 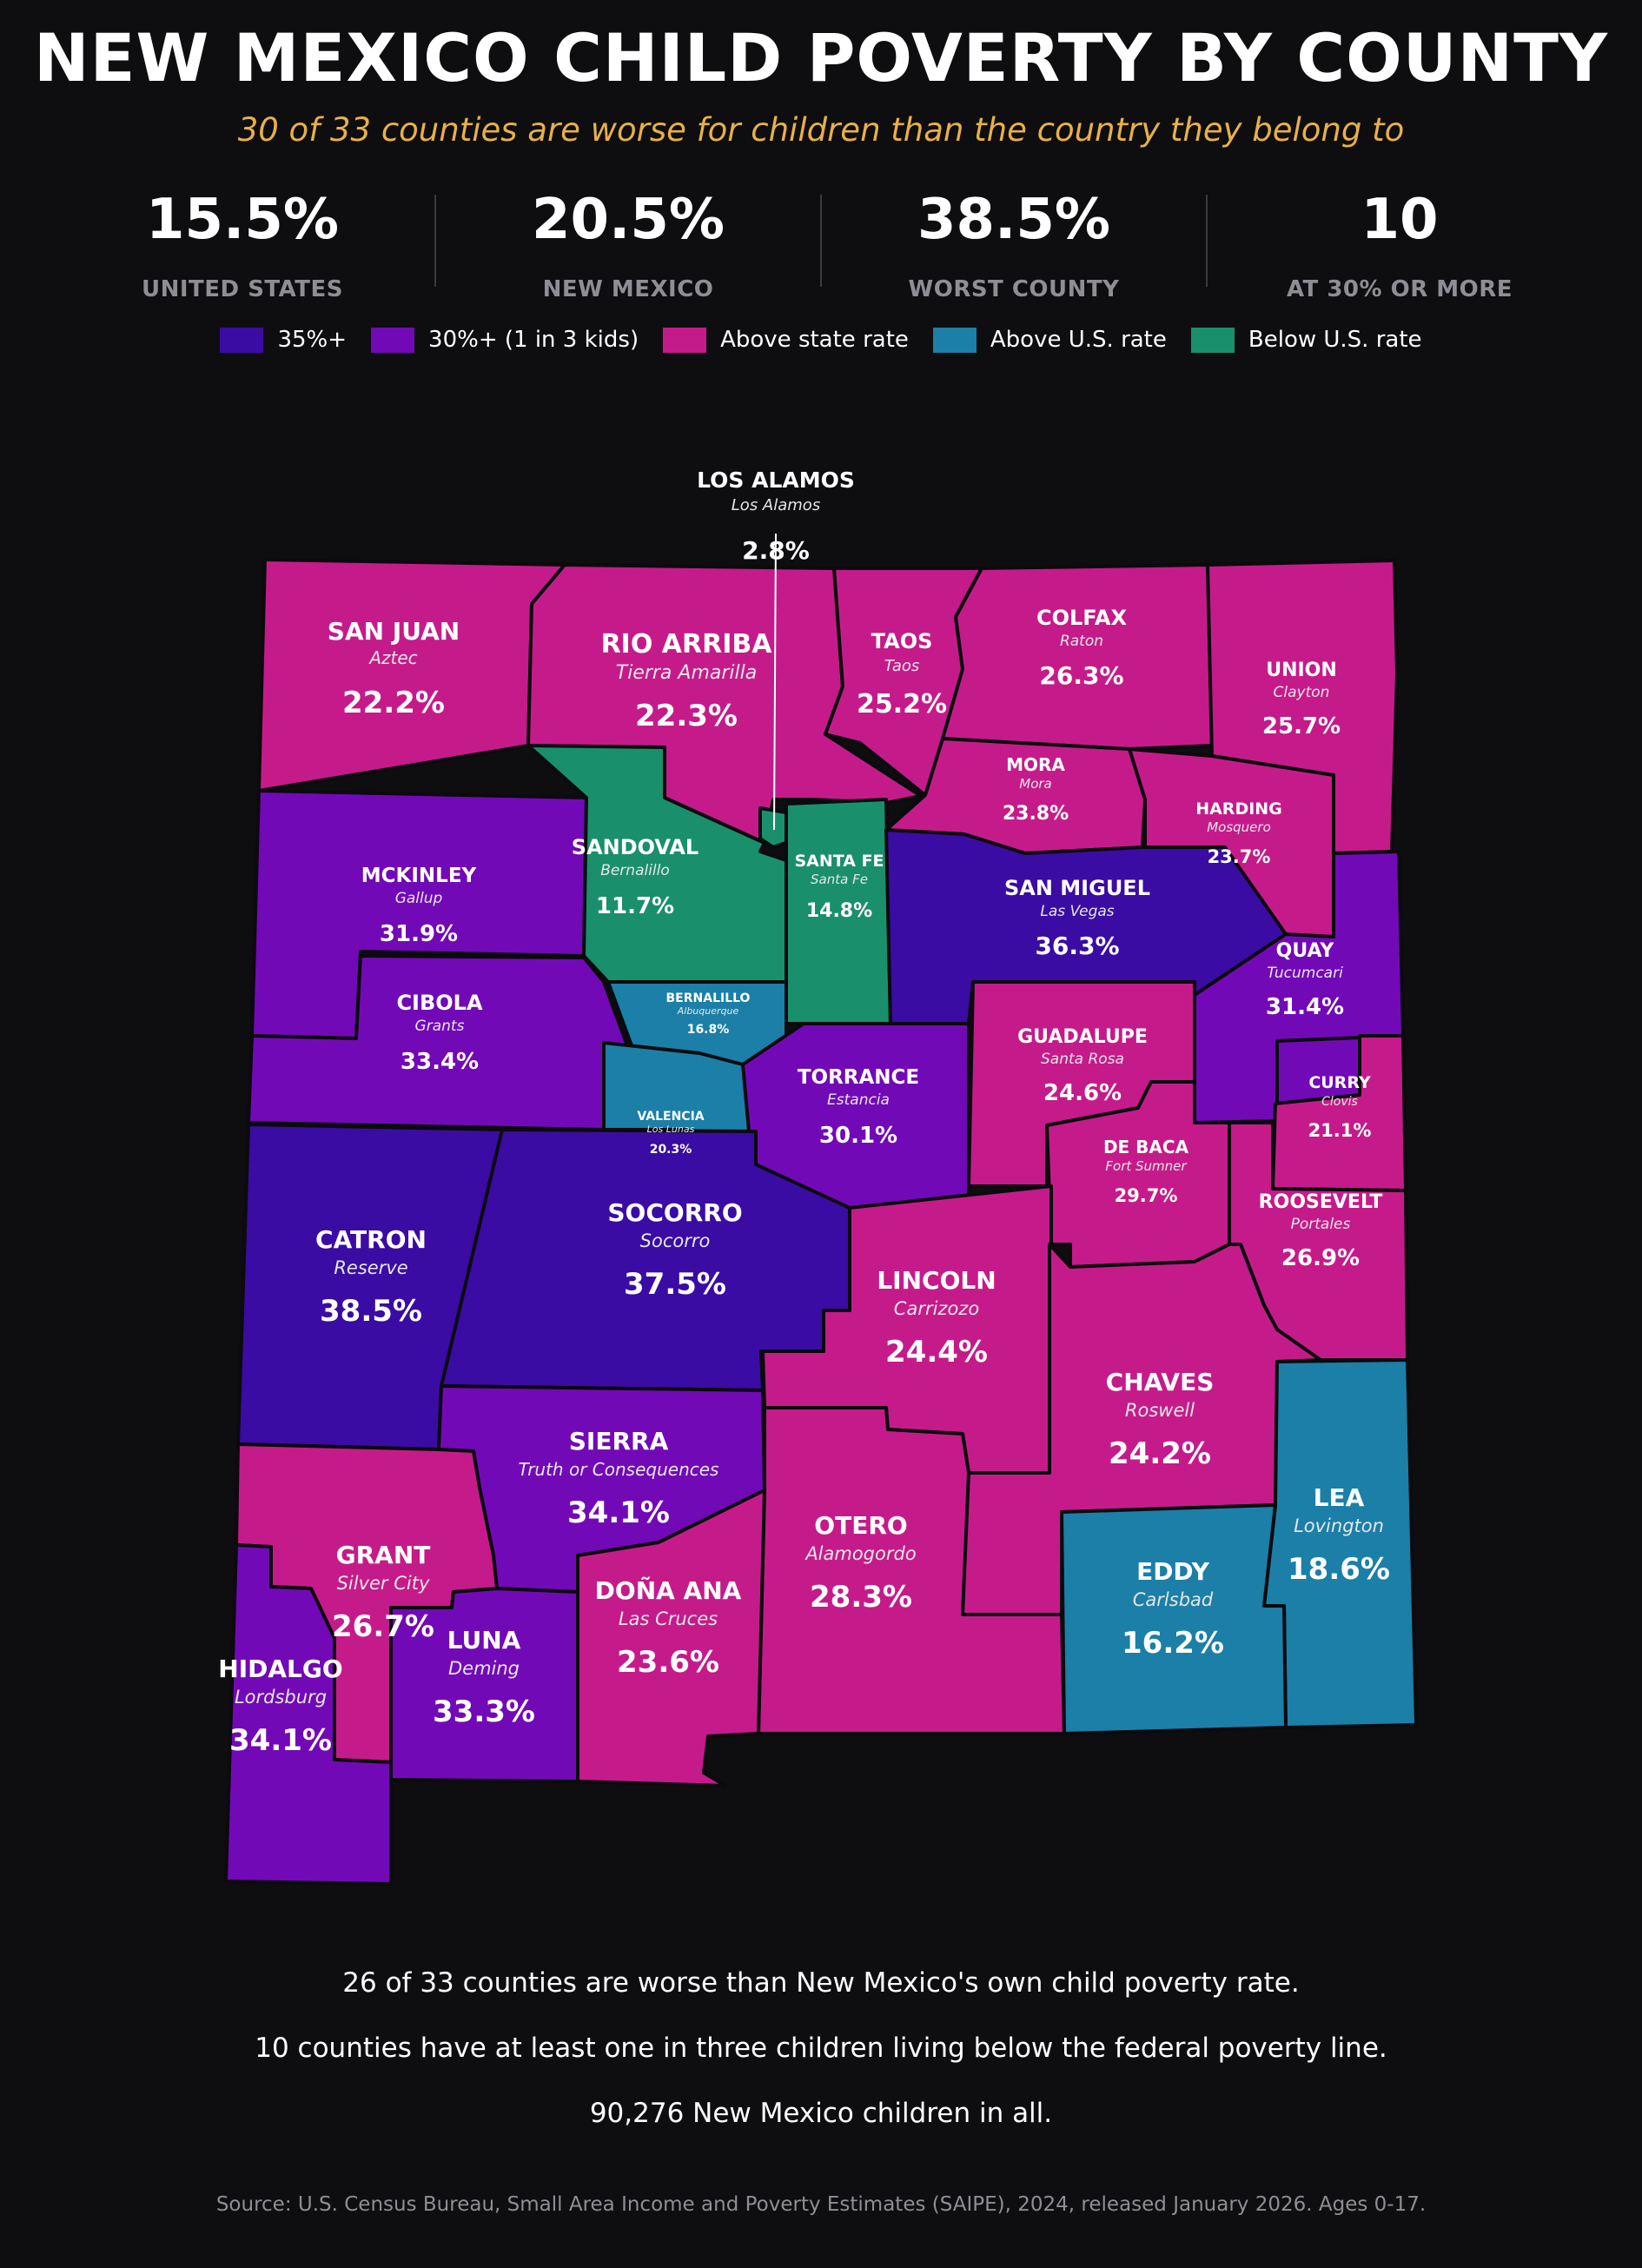 What do you see at coordinates (1340, 1543) in the screenshot?
I see `county-lea` at bounding box center [1340, 1543].